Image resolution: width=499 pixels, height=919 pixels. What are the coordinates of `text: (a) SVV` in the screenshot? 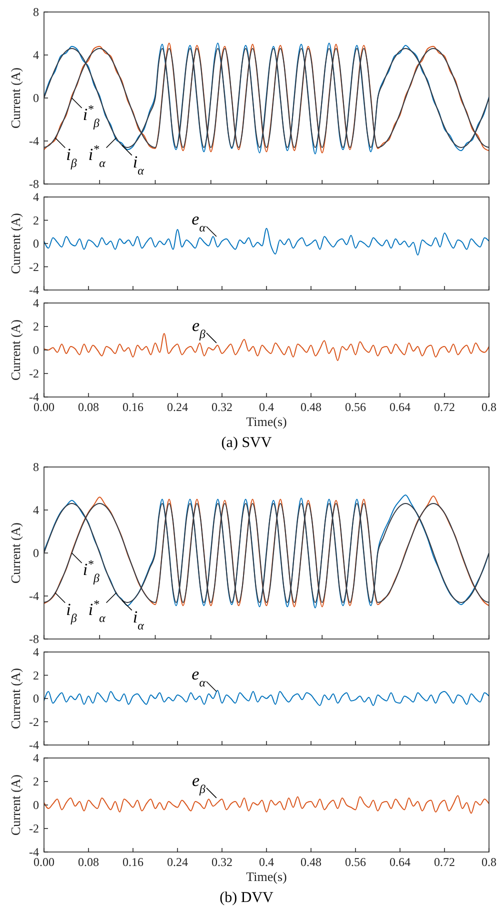 It's located at (246, 443).